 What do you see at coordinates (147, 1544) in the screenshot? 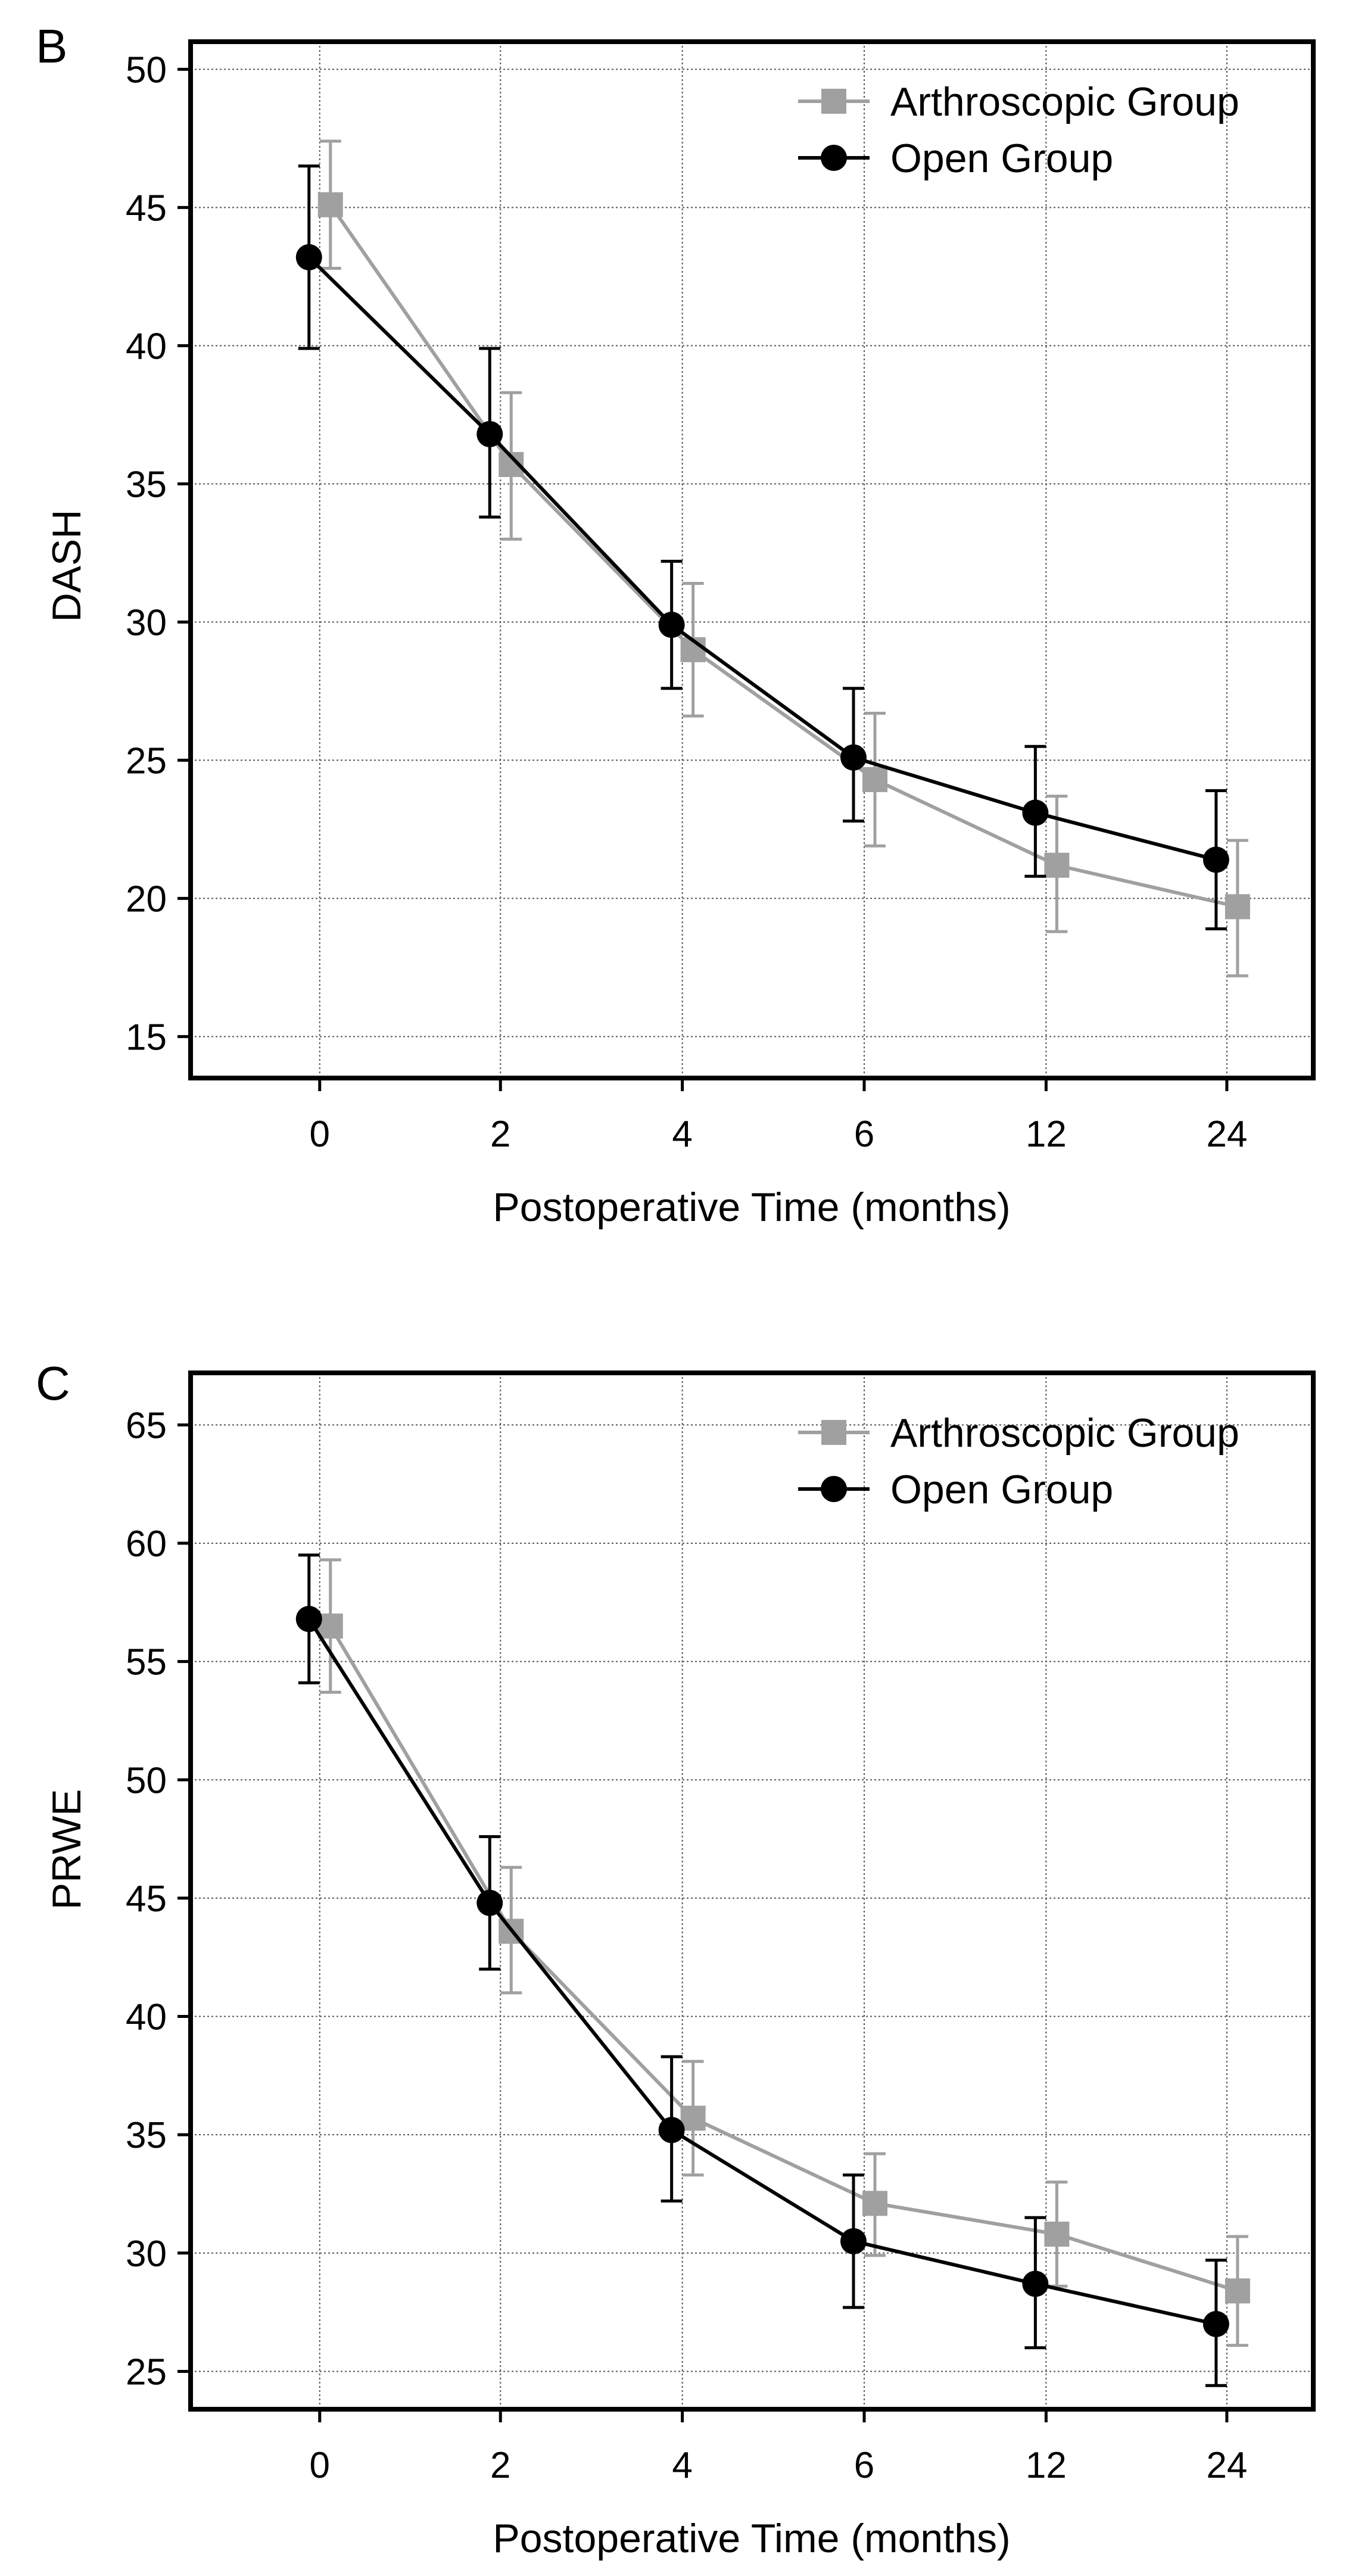
I see `y-tick-label: 60` at bounding box center [147, 1544].